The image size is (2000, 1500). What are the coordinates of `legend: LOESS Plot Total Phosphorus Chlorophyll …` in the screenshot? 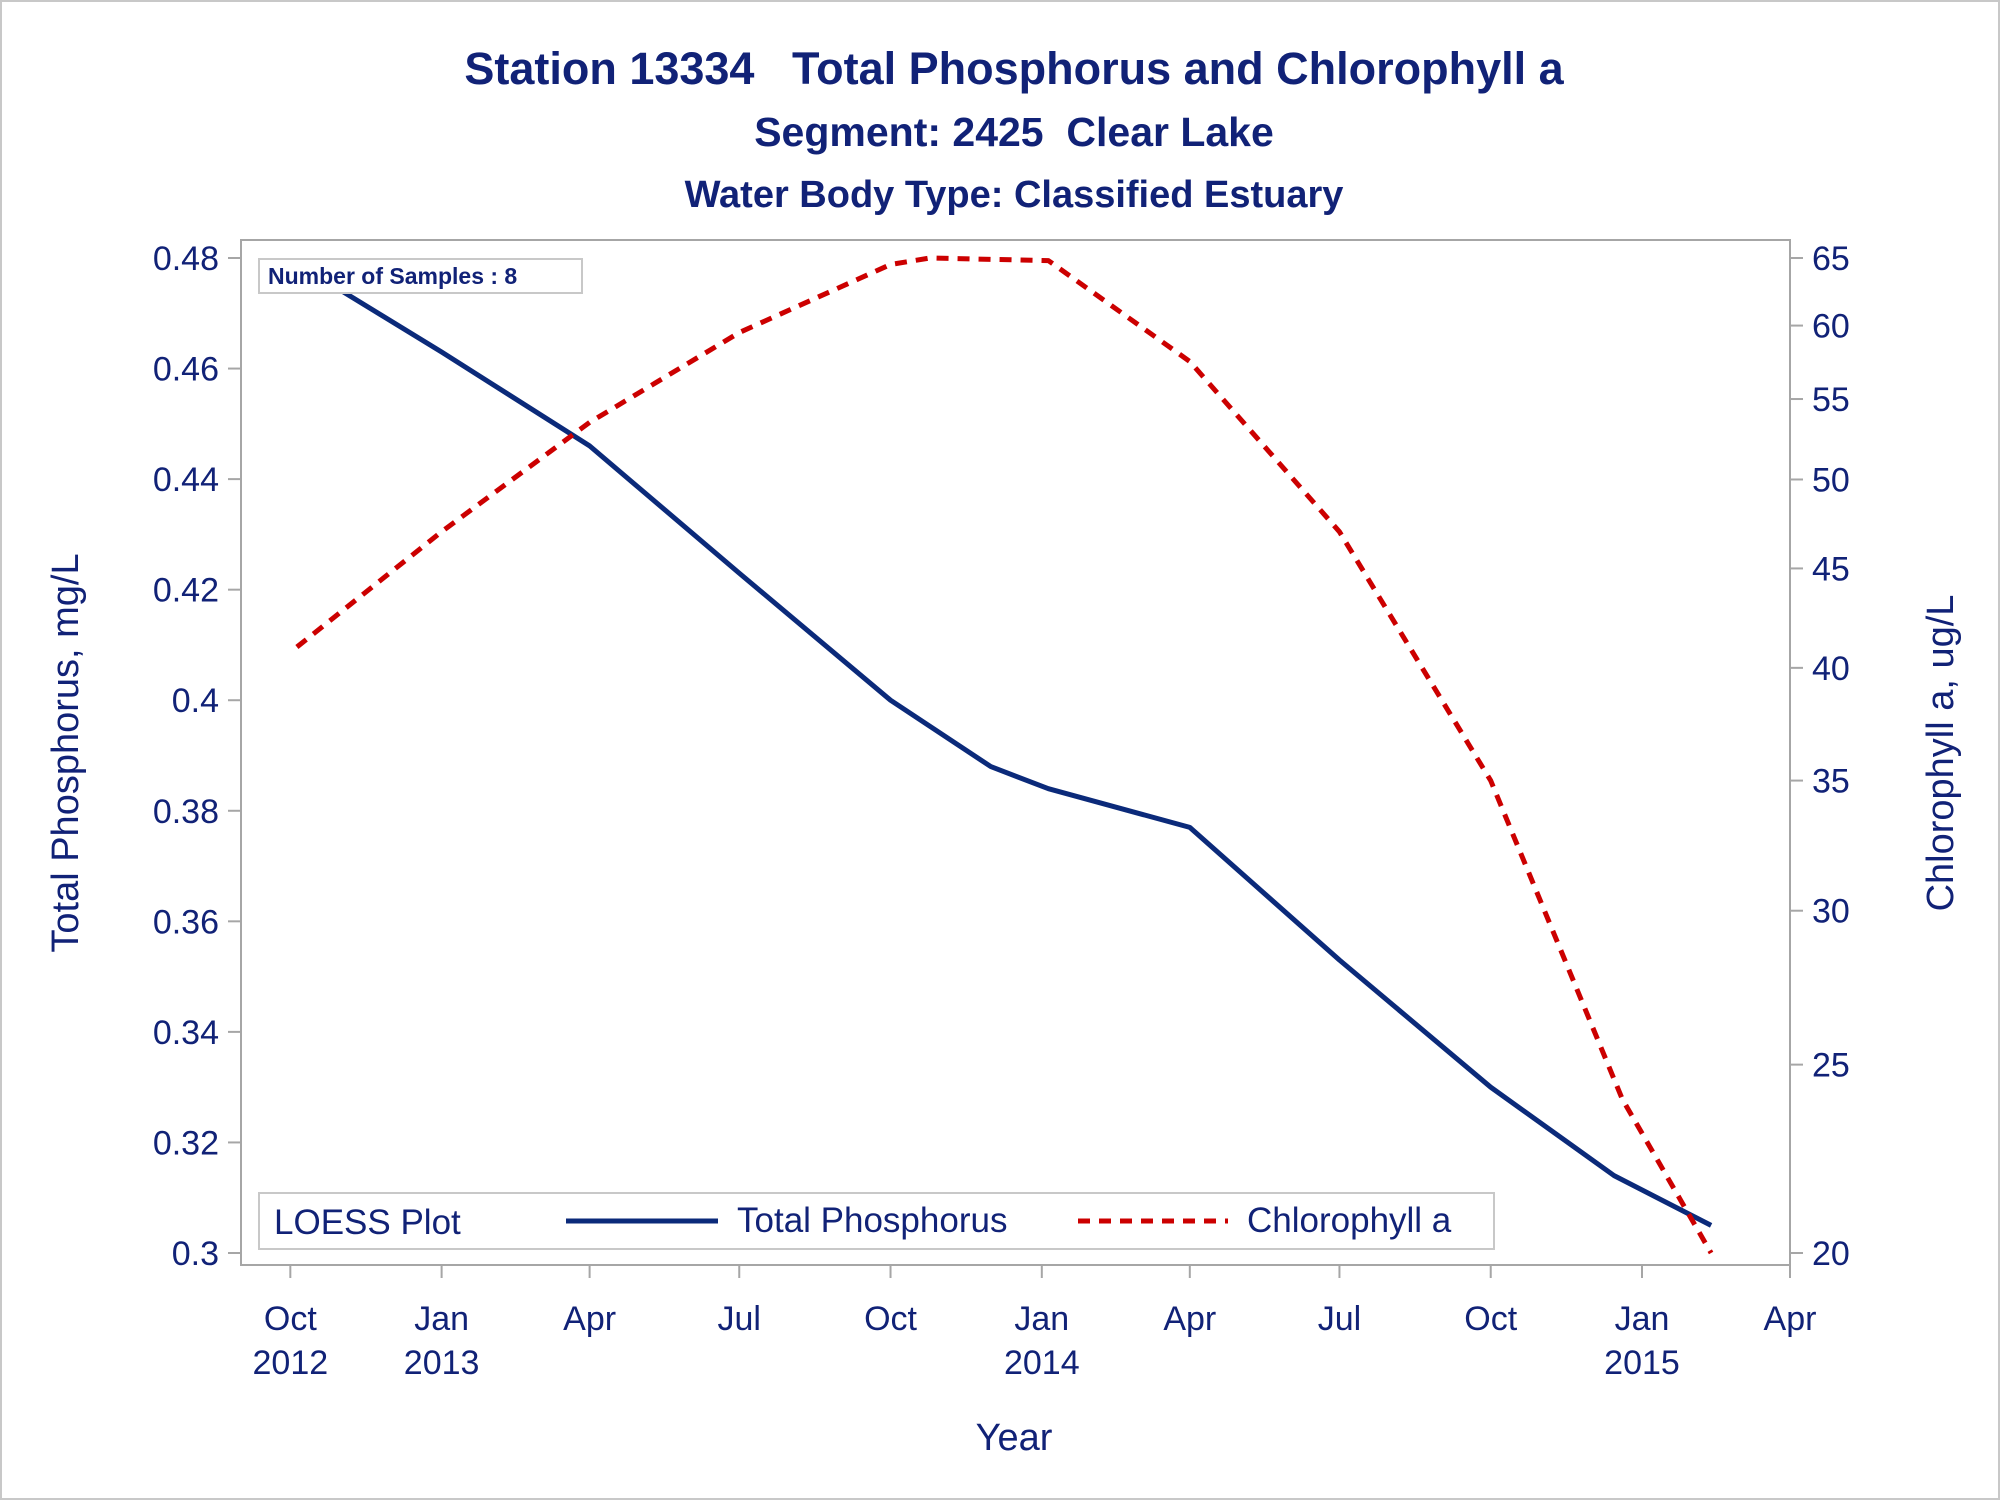 It's located at (876, 1221).